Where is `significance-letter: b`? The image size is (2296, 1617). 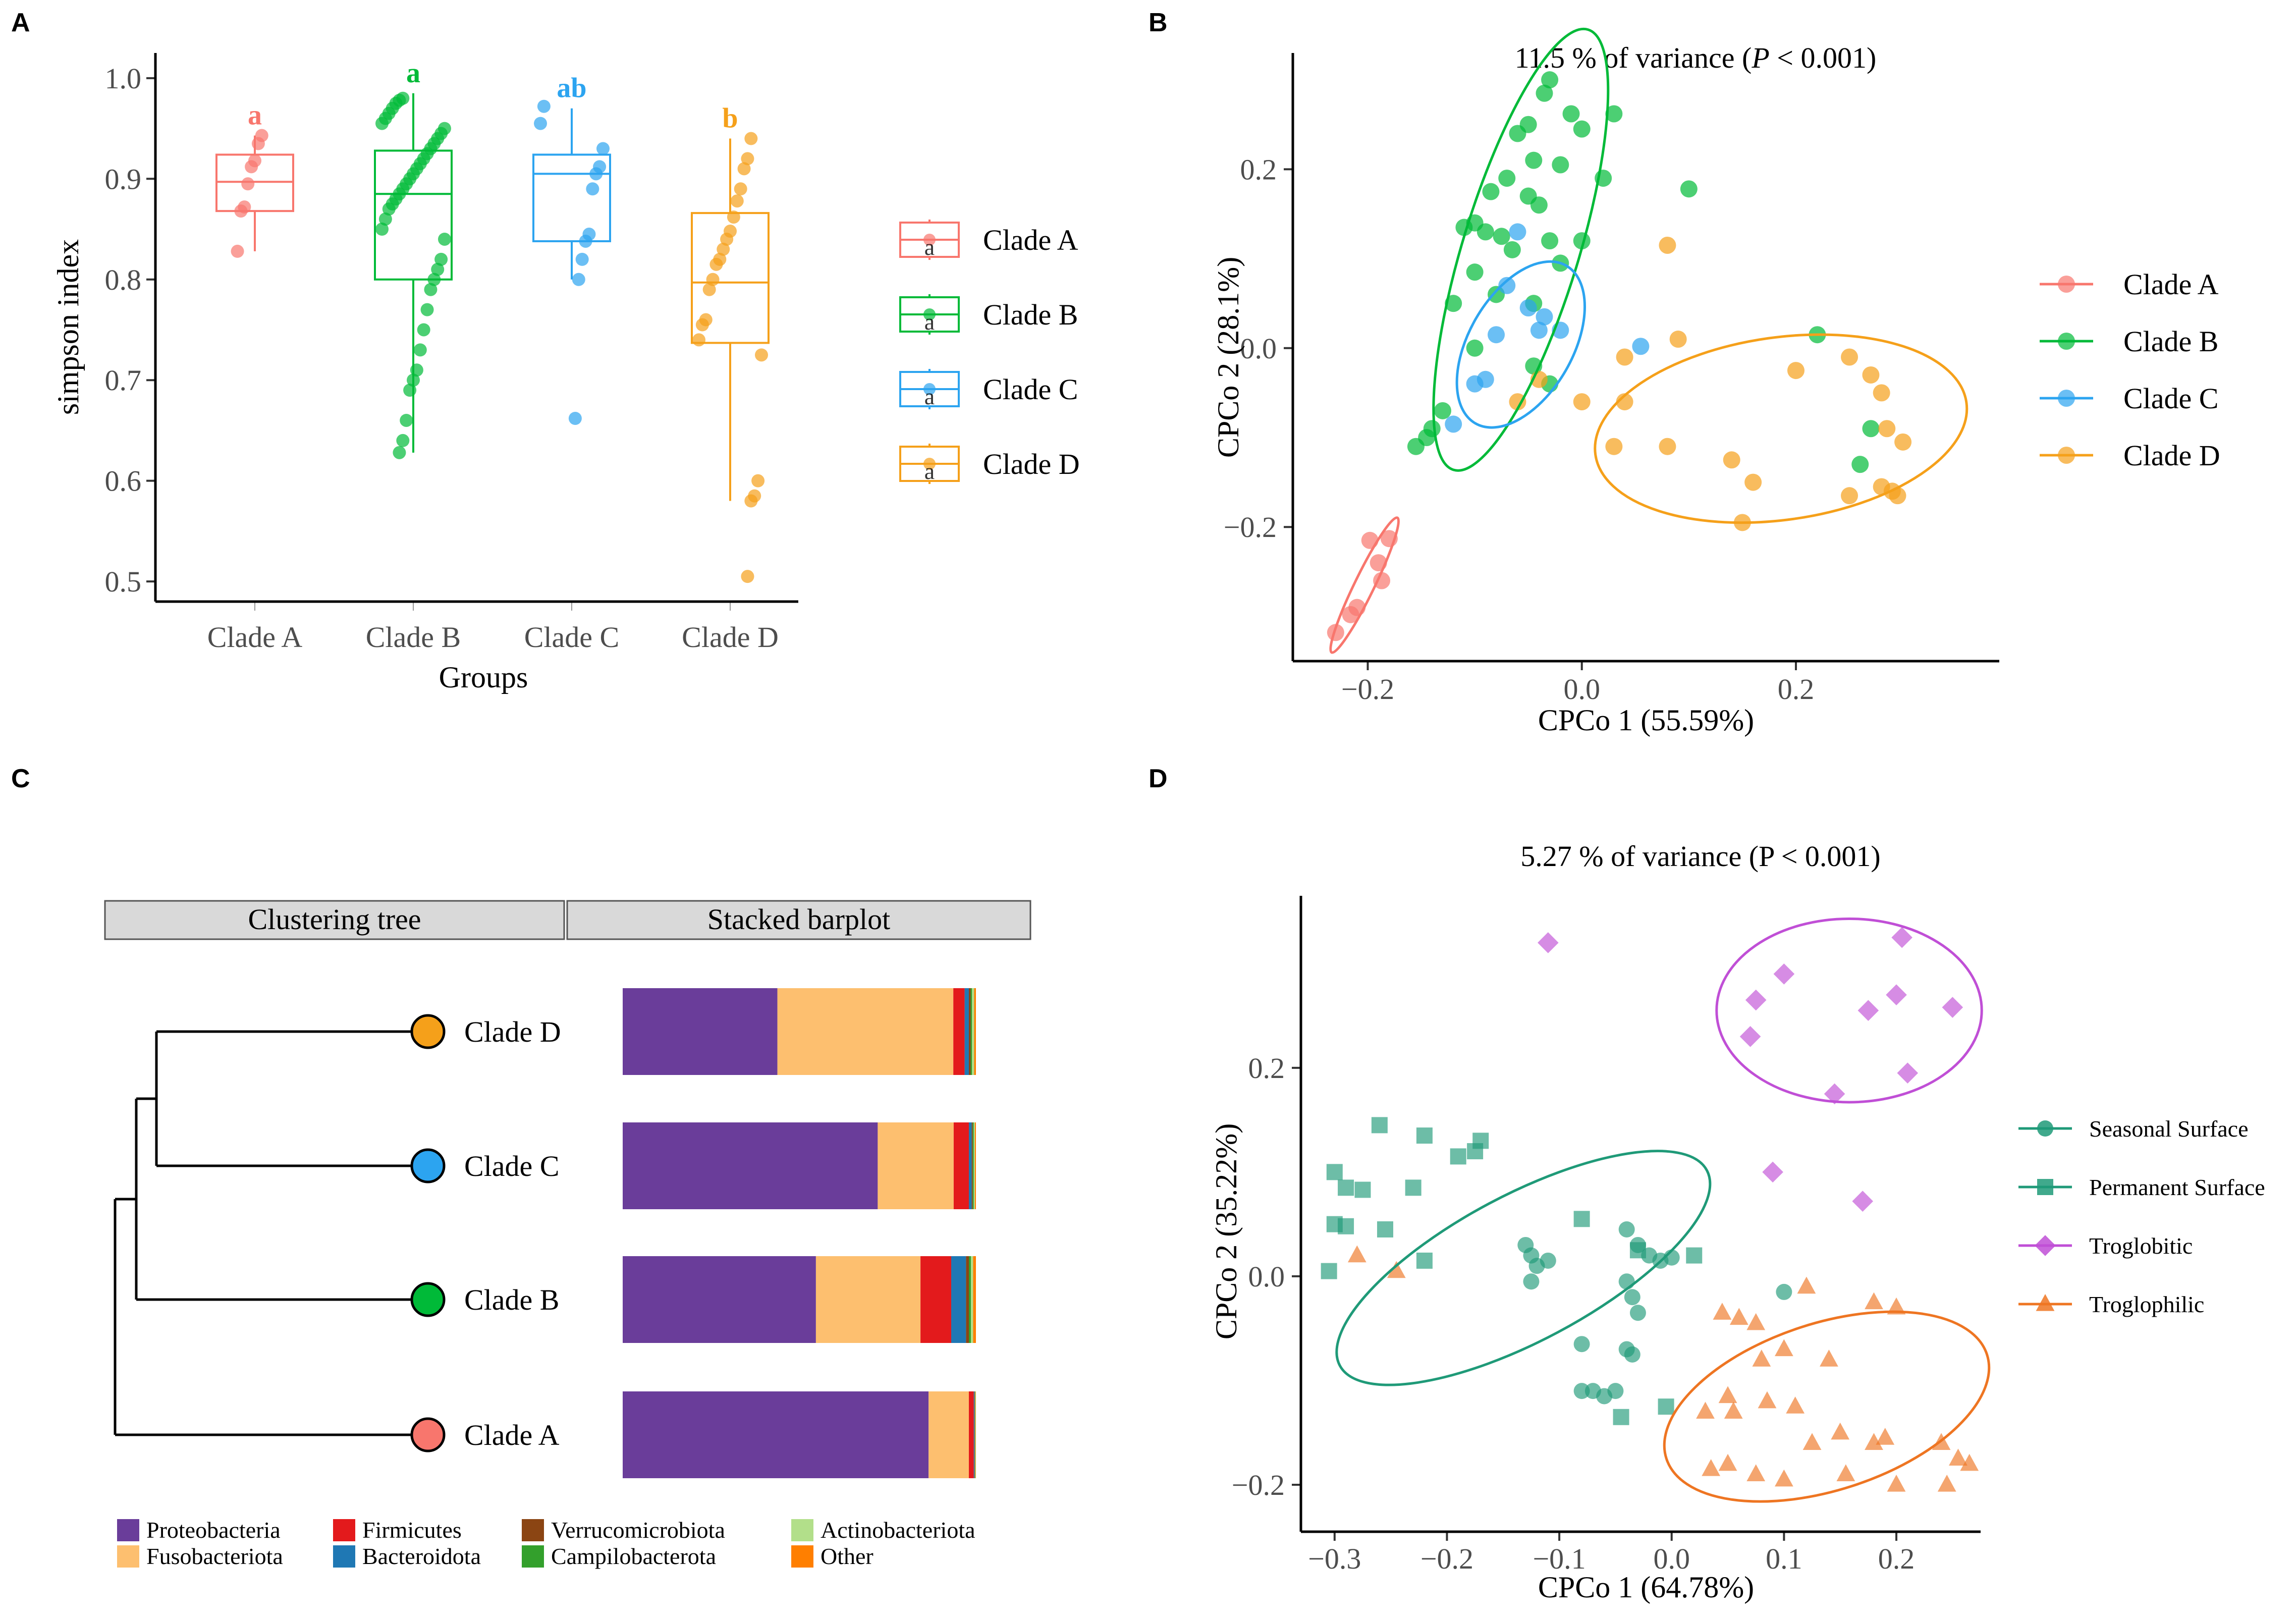
significance-letter: b is located at coordinates (730, 118).